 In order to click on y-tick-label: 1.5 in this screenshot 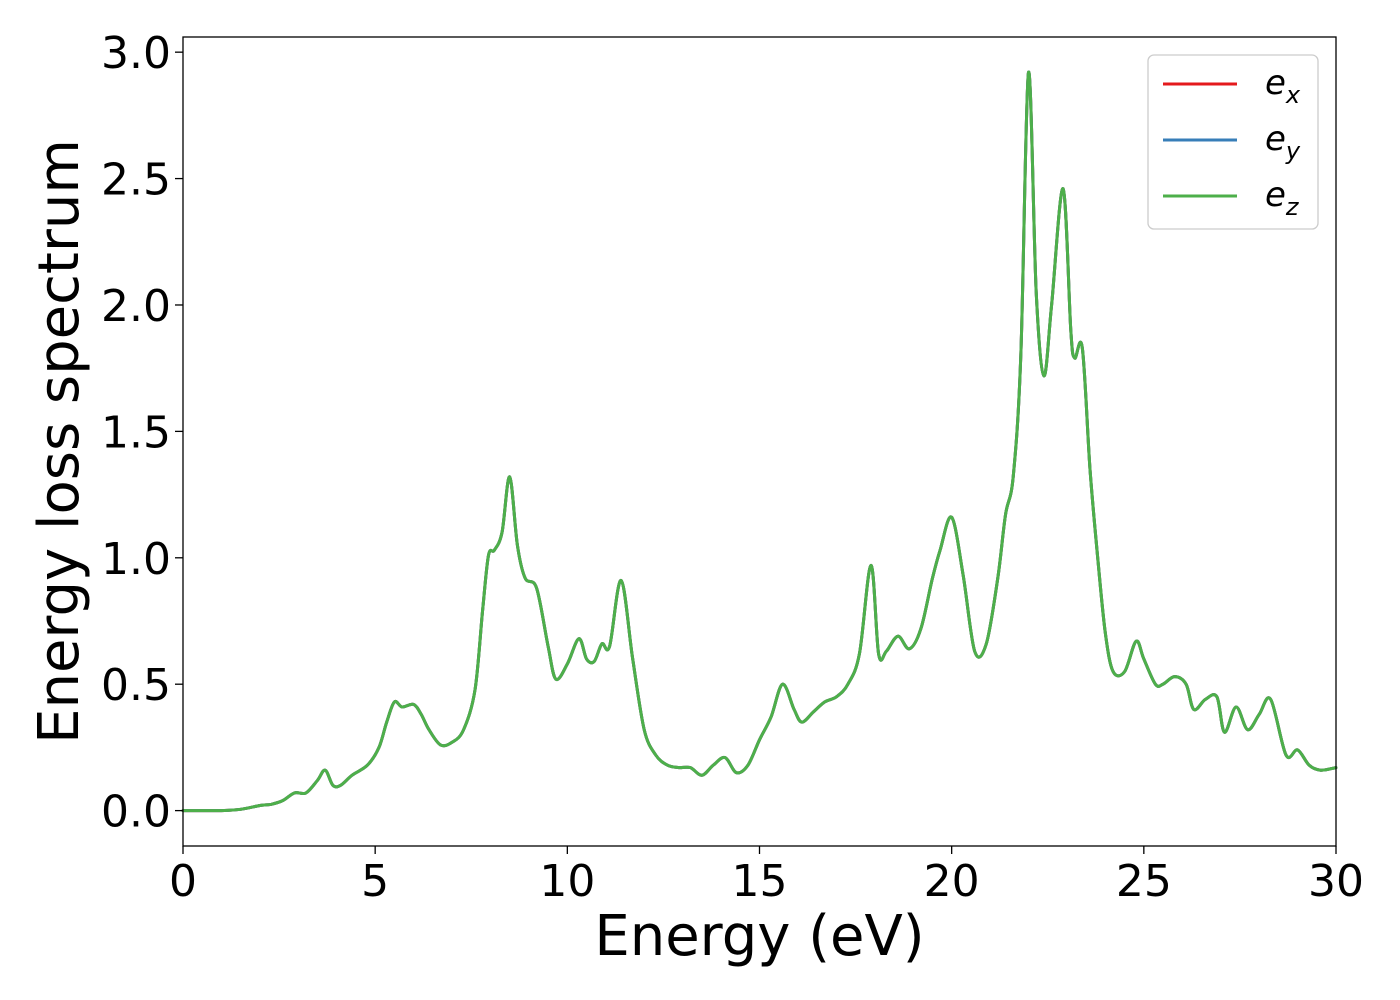, I will do `click(136, 432)`.